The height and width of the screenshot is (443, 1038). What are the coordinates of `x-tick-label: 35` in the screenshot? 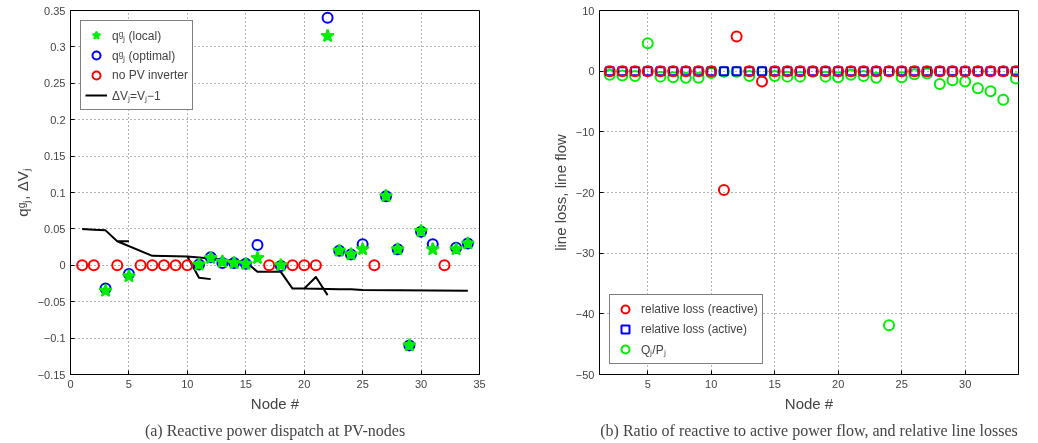 It's located at (479, 383).